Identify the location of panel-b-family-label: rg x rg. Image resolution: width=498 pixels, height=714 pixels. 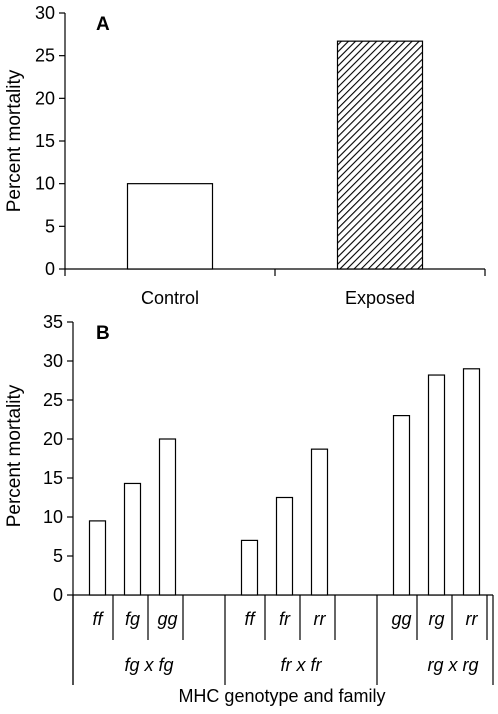
(452, 665).